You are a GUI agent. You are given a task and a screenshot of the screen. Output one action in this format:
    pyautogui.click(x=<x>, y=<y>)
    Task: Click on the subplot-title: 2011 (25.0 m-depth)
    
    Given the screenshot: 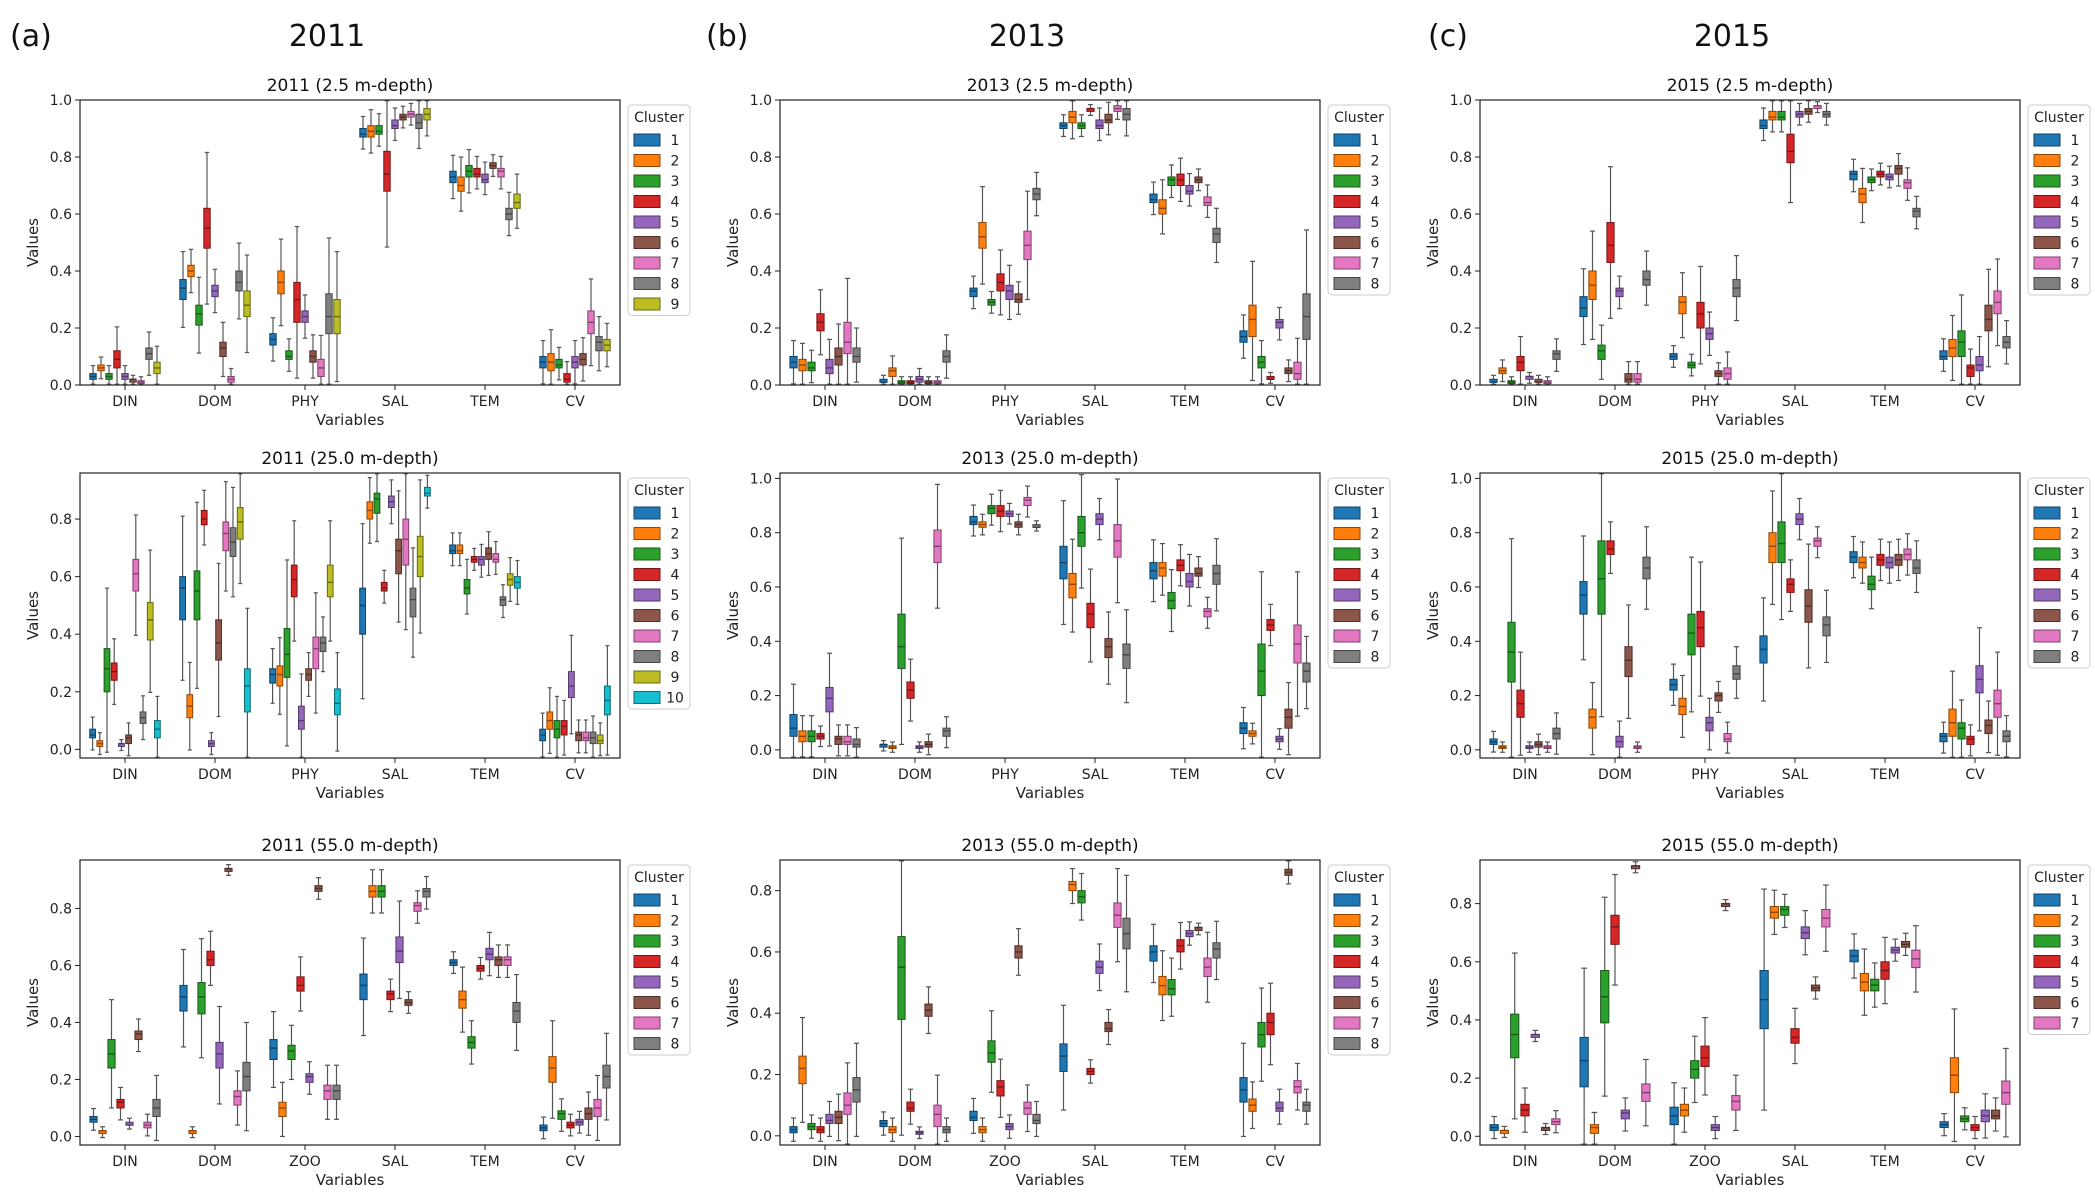 What is the action you would take?
    pyautogui.click(x=349, y=459)
    